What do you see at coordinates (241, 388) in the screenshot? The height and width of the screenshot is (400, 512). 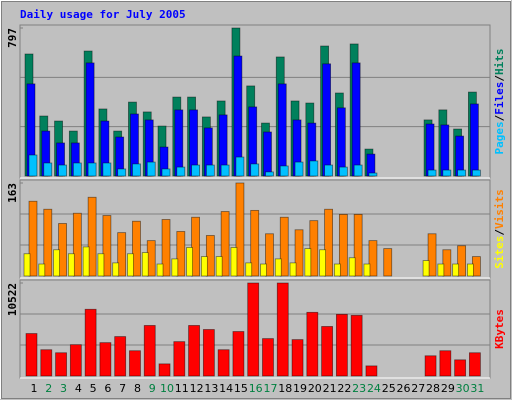 I see `x-tick-label: 15` at bounding box center [241, 388].